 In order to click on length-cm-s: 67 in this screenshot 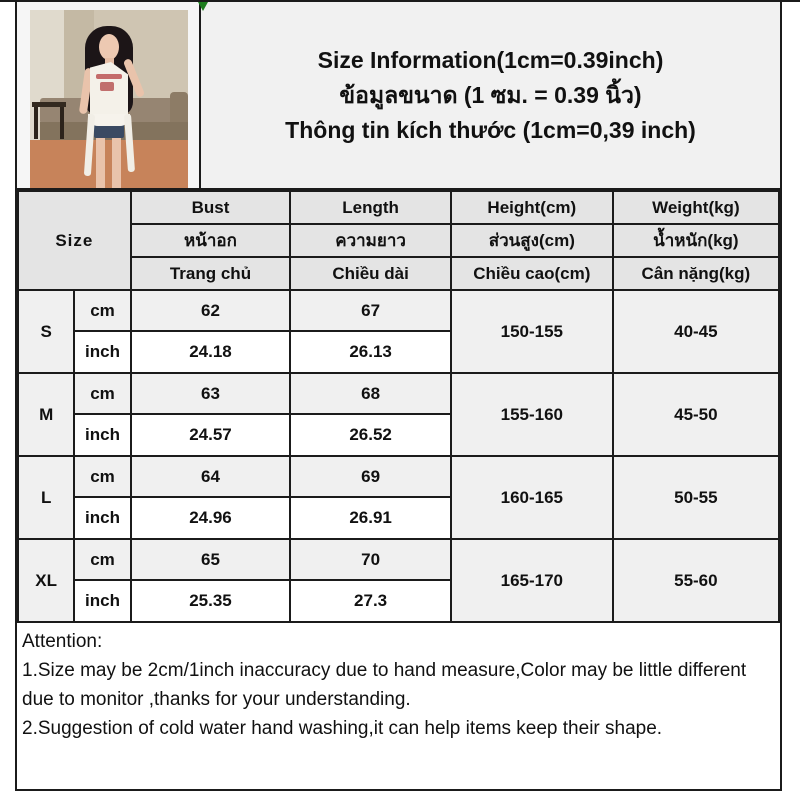, I will do `click(370, 310)`.